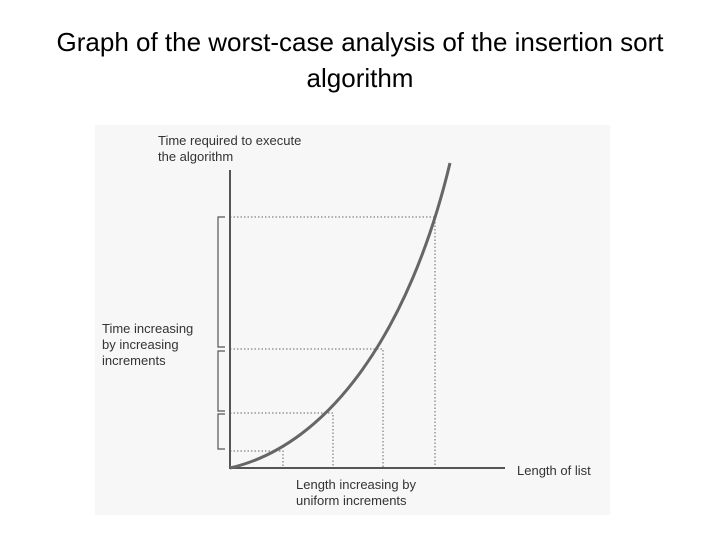 Image resolution: width=720 pixels, height=540 pixels. Describe the element at coordinates (351, 500) in the screenshot. I see `length-annotation: uniform increments` at that location.